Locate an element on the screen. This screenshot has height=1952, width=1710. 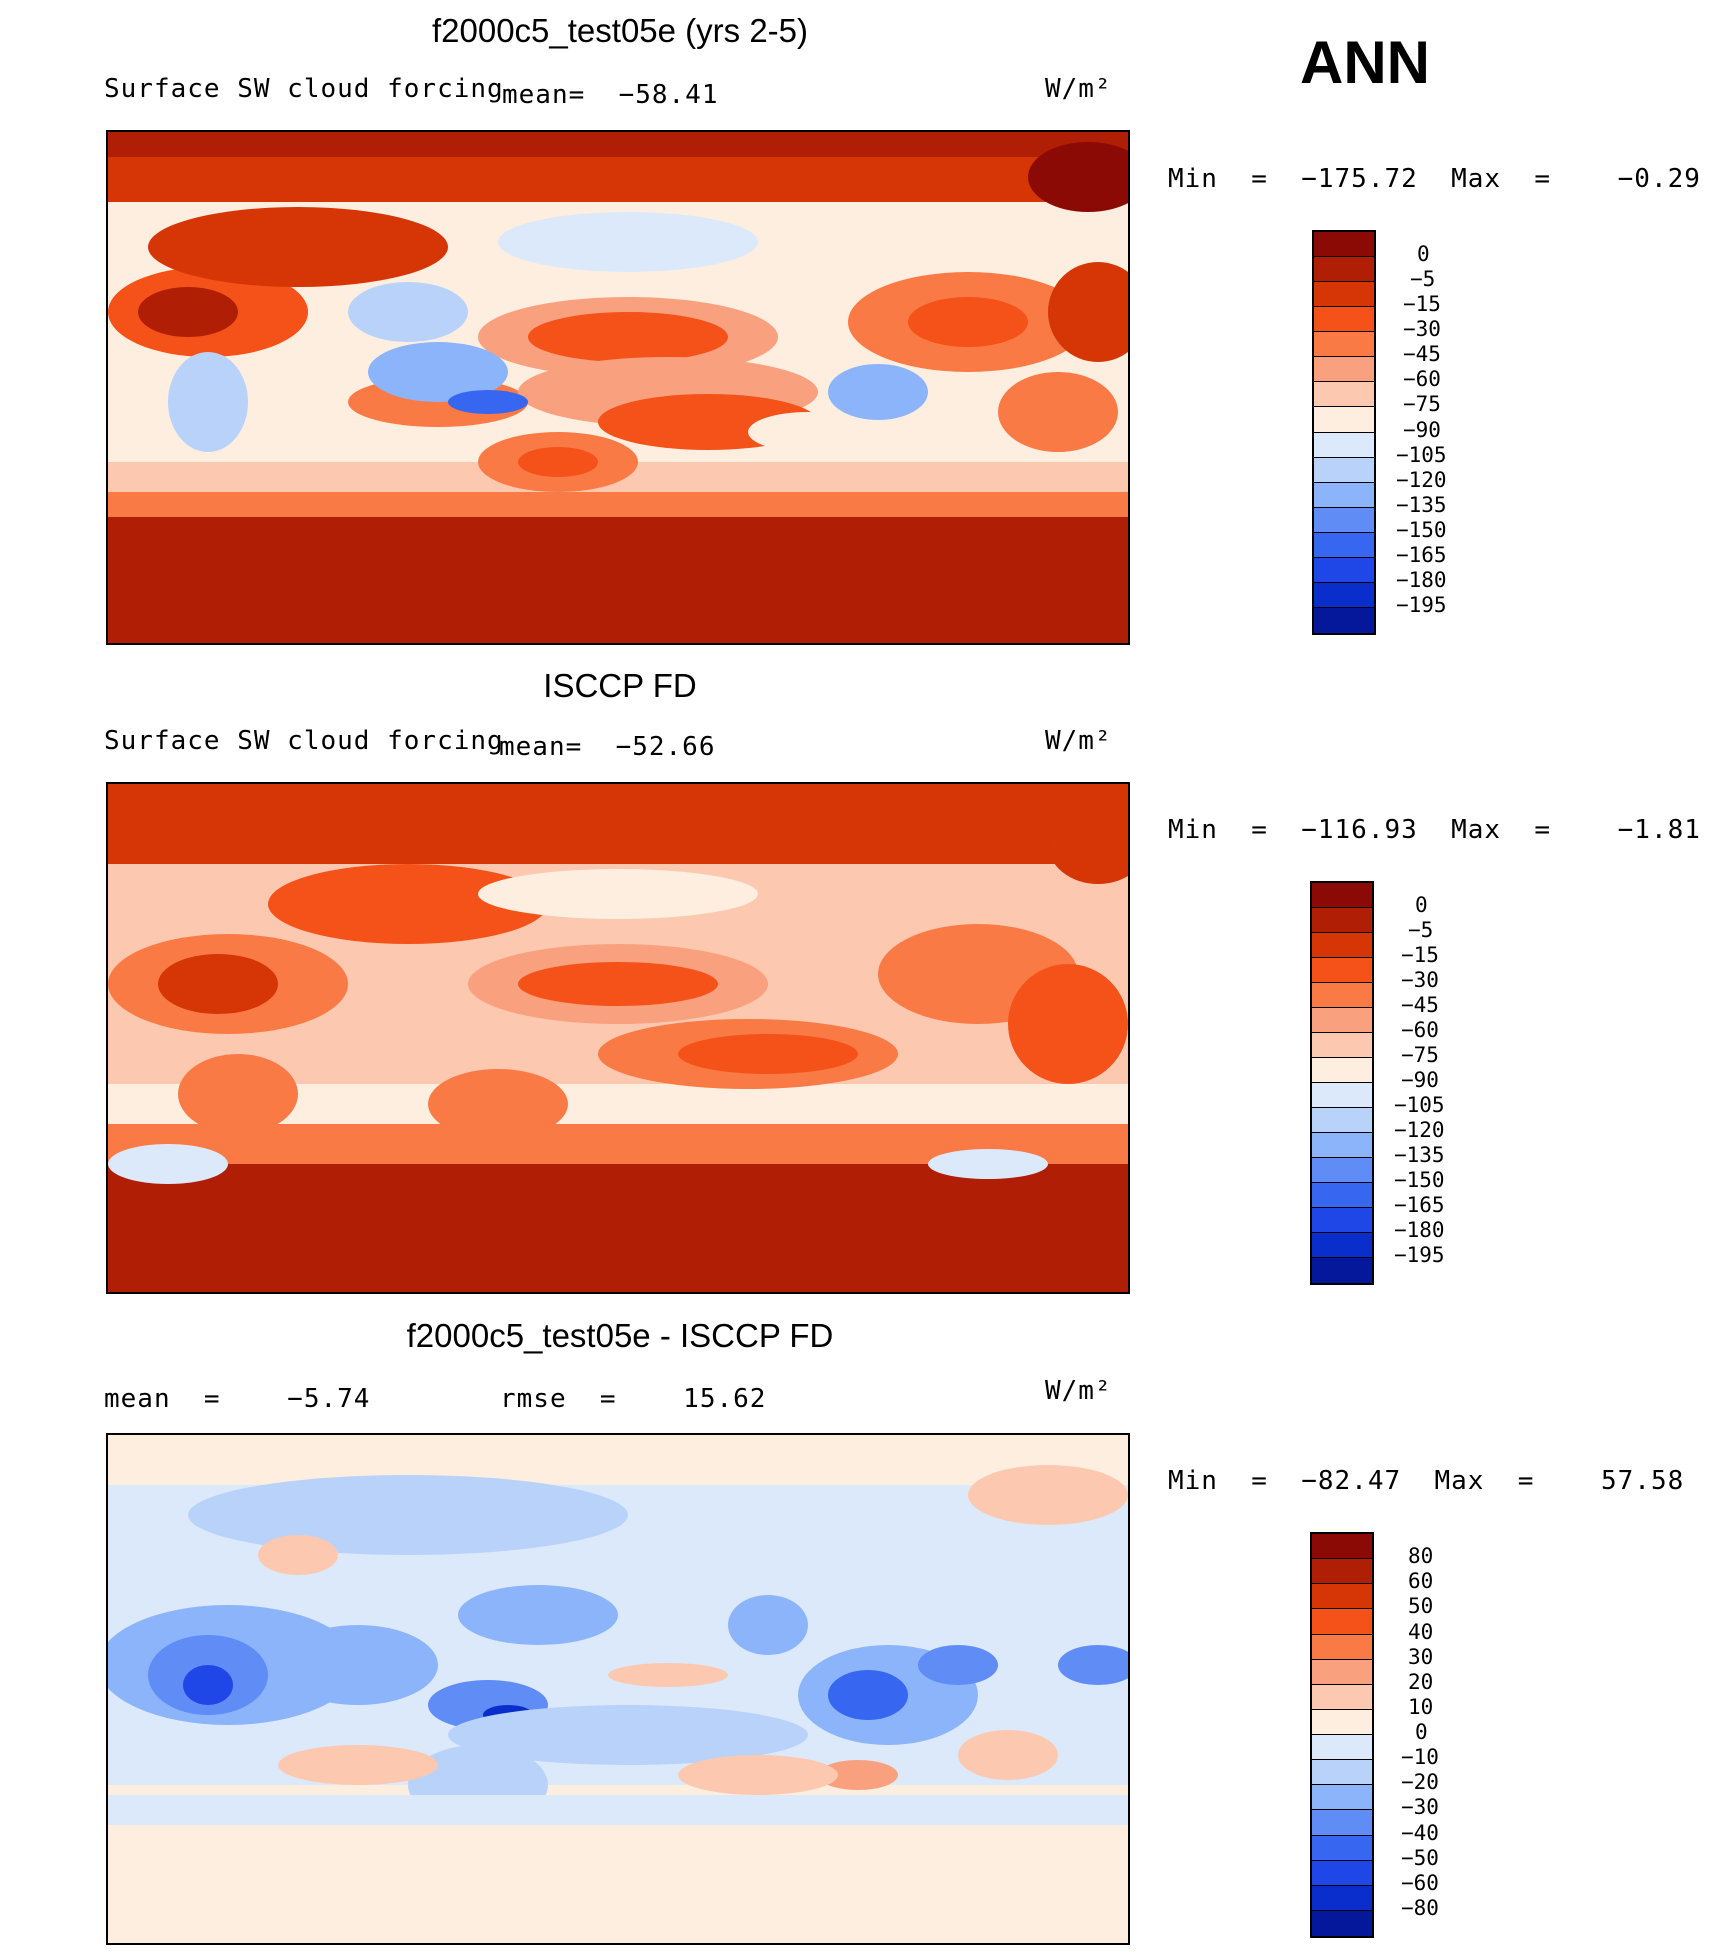
colorbar-label: 60 is located at coordinates (1421, 1581).